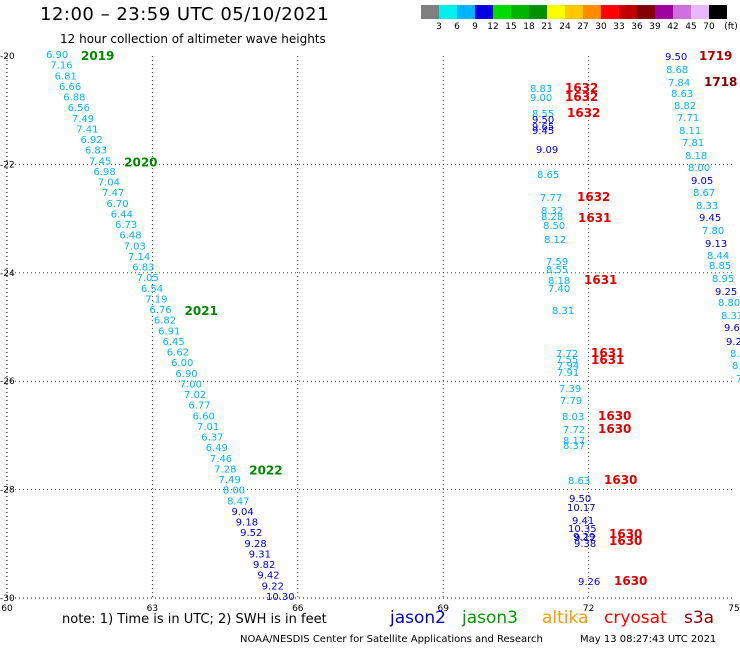 The width and height of the screenshot is (740, 650). I want to click on timestamp: May 13 08:27:43 UTC 2021, so click(648, 639).